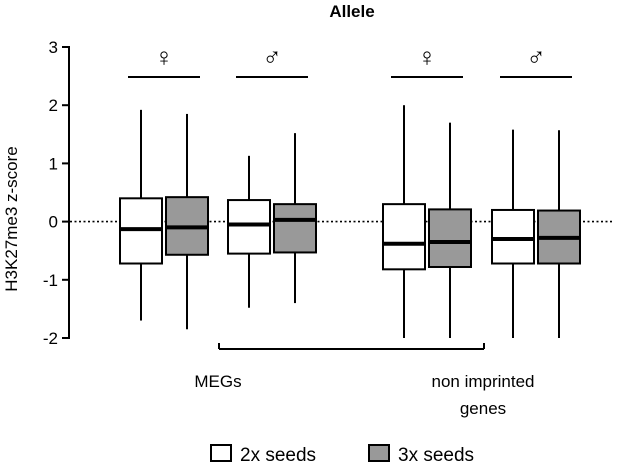 Image resolution: width=617 pixels, height=464 pixels. I want to click on legend: 2x seeds 3x seeds, so click(342, 454).